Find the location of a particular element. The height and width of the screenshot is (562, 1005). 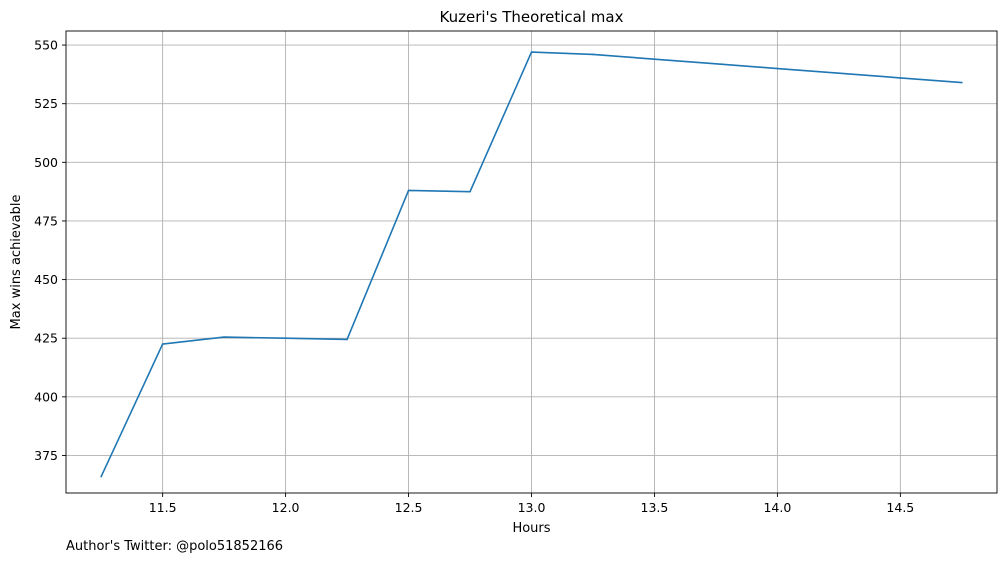

y-tick-label: 525 is located at coordinates (46, 103).